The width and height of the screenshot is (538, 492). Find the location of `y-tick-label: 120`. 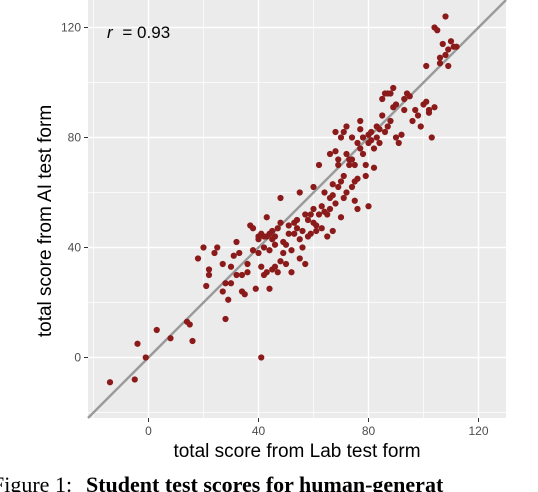

y-tick-label: 120 is located at coordinates (71, 28).